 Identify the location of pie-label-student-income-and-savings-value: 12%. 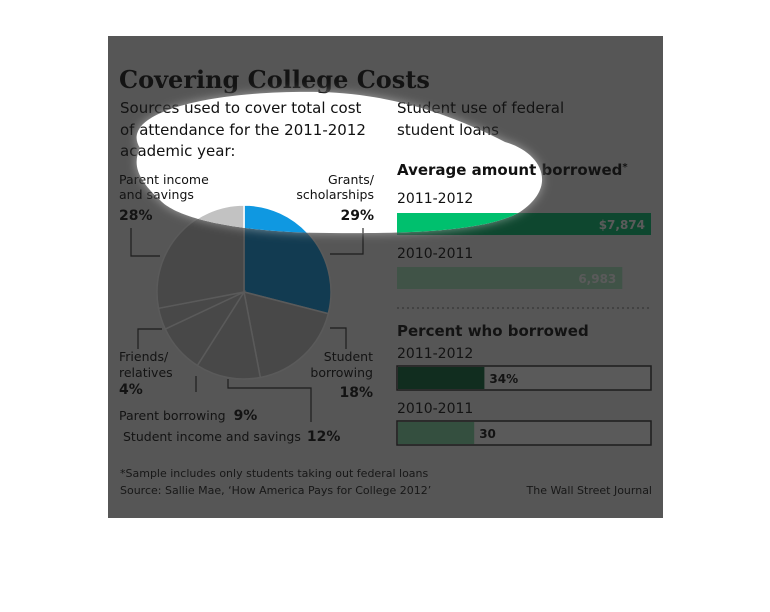
(324, 437).